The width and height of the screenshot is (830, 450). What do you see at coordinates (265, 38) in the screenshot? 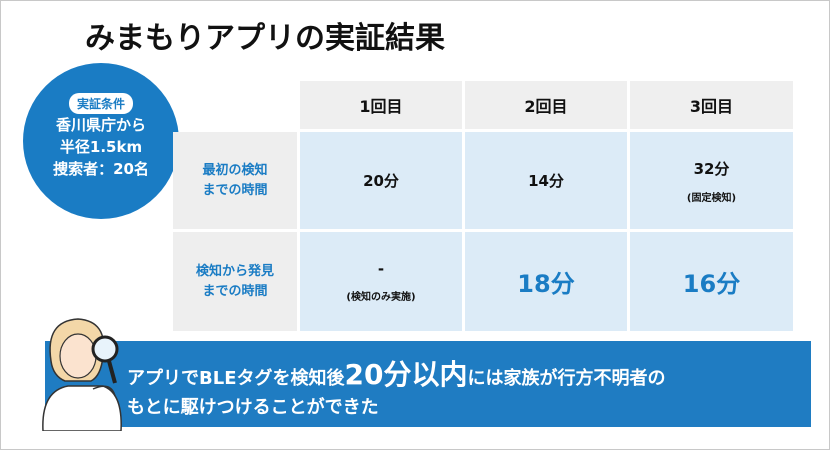
I see `title: みまもりアプリの実証結果` at bounding box center [265, 38].